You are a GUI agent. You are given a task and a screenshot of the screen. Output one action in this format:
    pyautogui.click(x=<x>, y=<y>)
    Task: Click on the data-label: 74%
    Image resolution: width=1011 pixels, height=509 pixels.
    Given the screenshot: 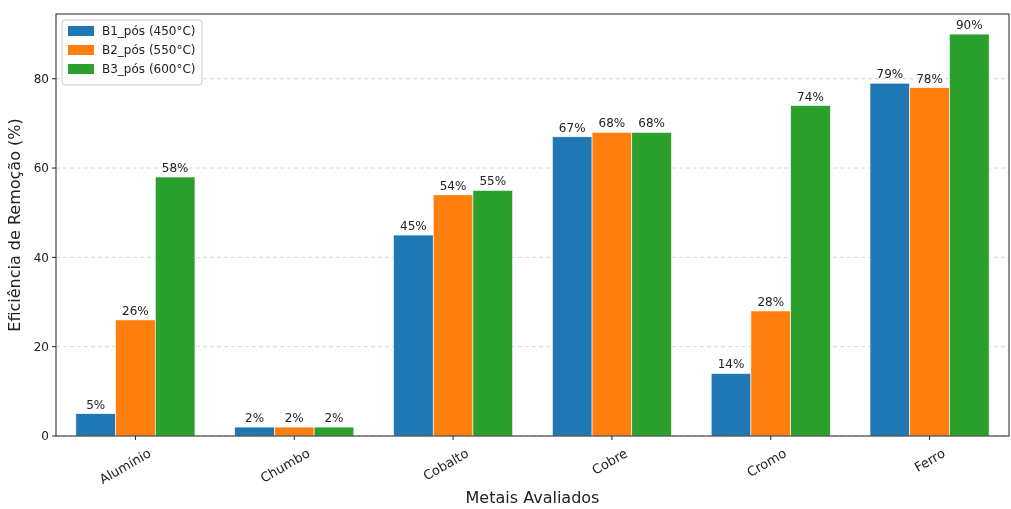 What is the action you would take?
    pyautogui.click(x=810, y=96)
    